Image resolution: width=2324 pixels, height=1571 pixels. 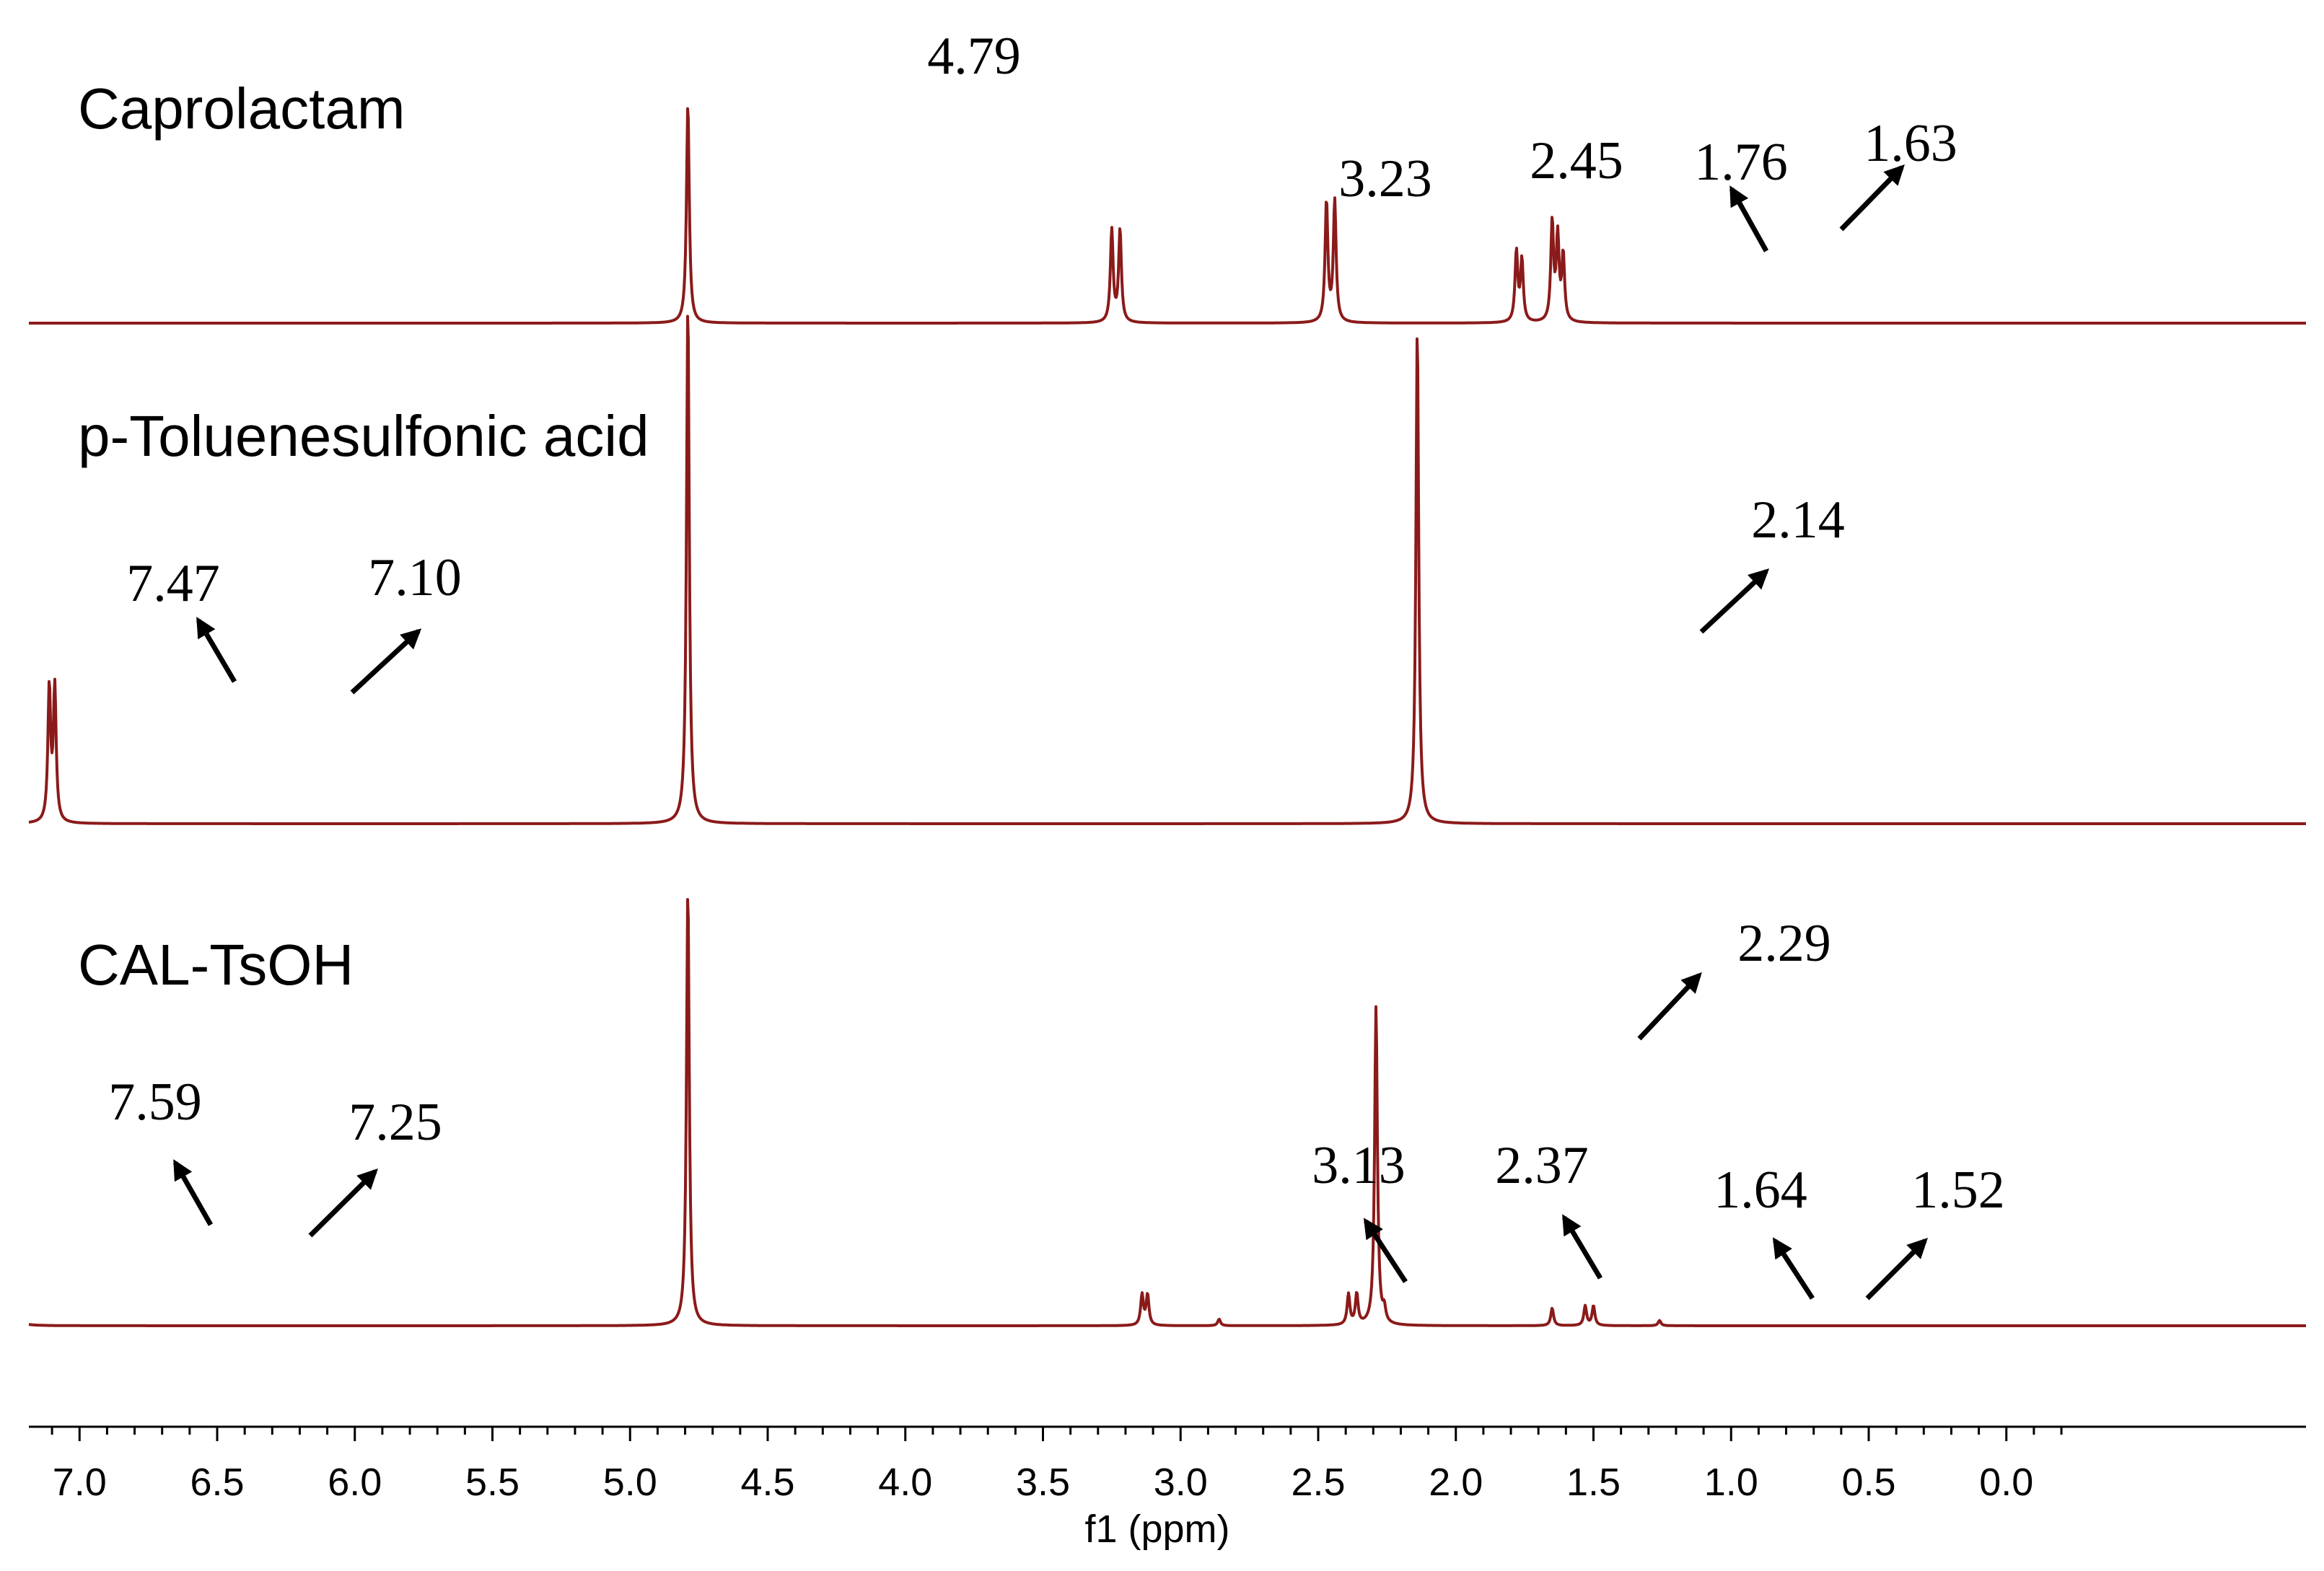 What do you see at coordinates (1156, 1530) in the screenshot?
I see `x-axis-title: f1 (ppm)` at bounding box center [1156, 1530].